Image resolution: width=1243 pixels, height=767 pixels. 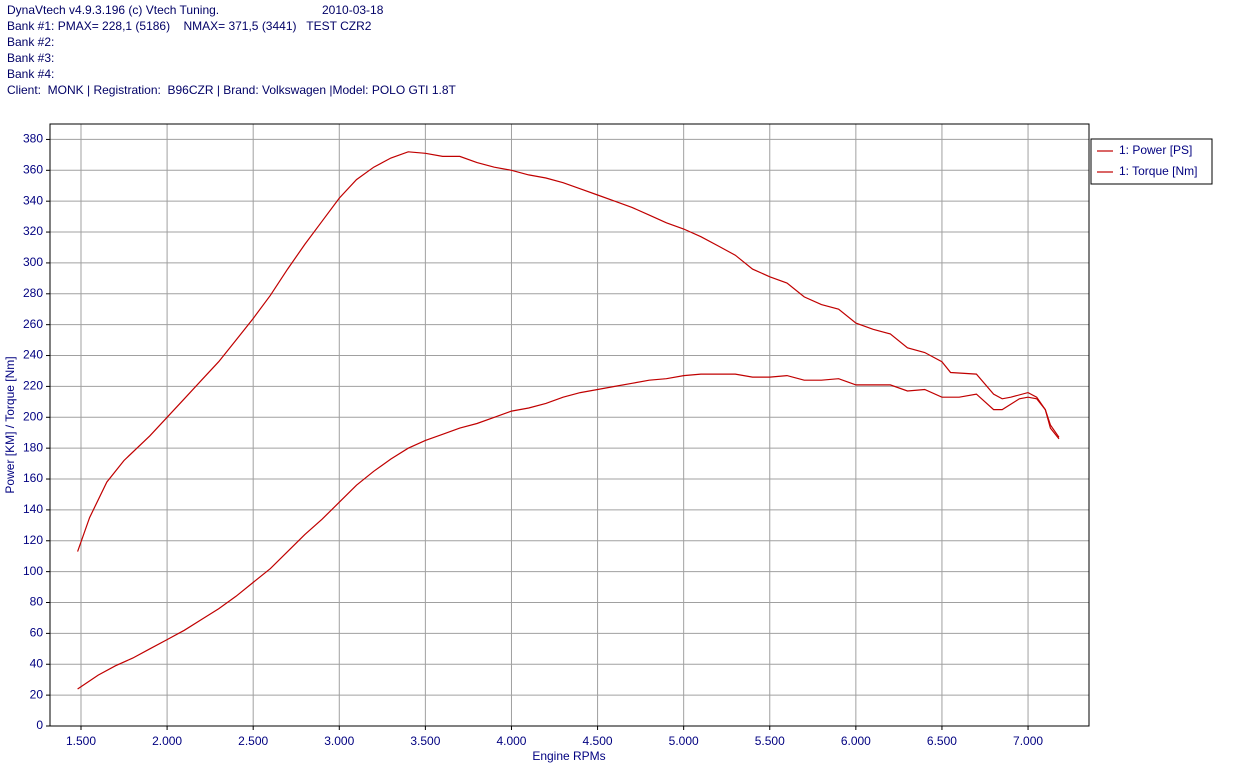 I want to click on y-tick-label: 80, so click(x=37, y=602).